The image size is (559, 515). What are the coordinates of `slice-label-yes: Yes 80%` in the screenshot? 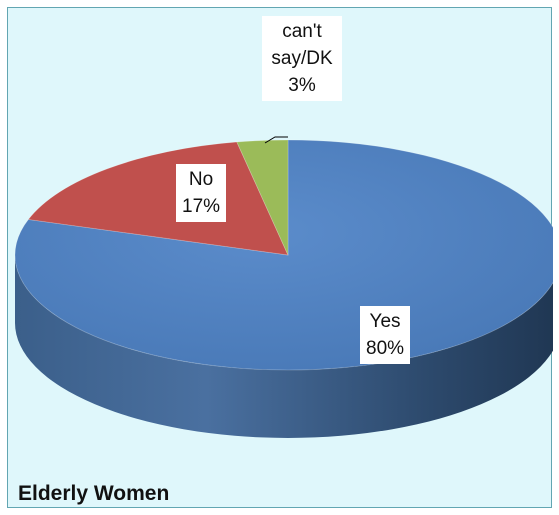 It's located at (385, 335).